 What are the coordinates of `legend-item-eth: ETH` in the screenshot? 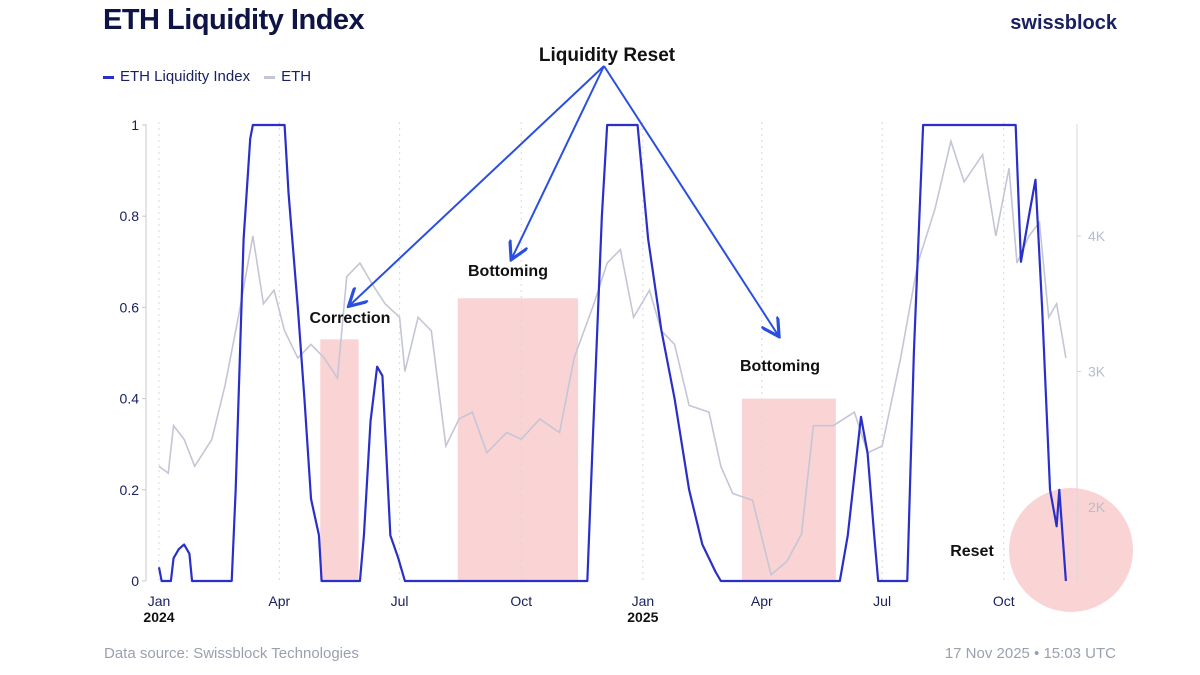 It's located at (287, 76).